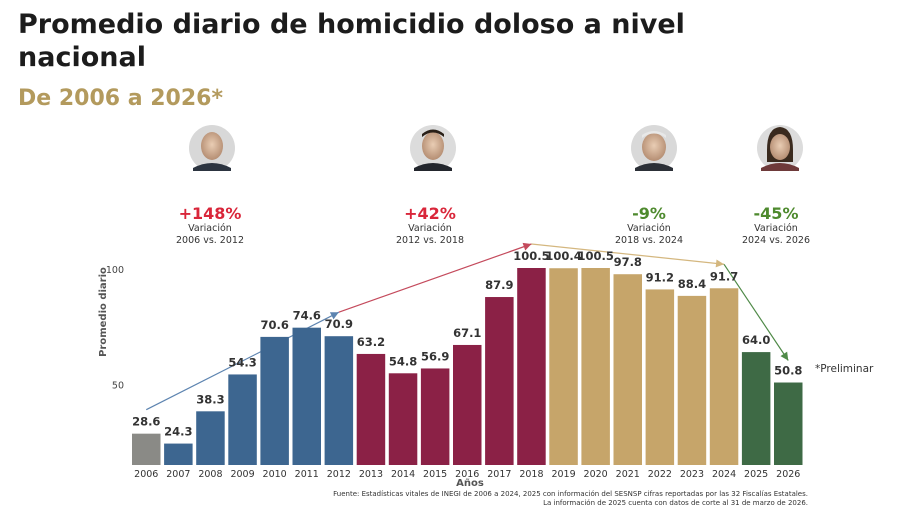 The width and height of the screenshot is (921, 514). What do you see at coordinates (371, 409) in the screenshot?
I see `bar-2013` at bounding box center [371, 409].